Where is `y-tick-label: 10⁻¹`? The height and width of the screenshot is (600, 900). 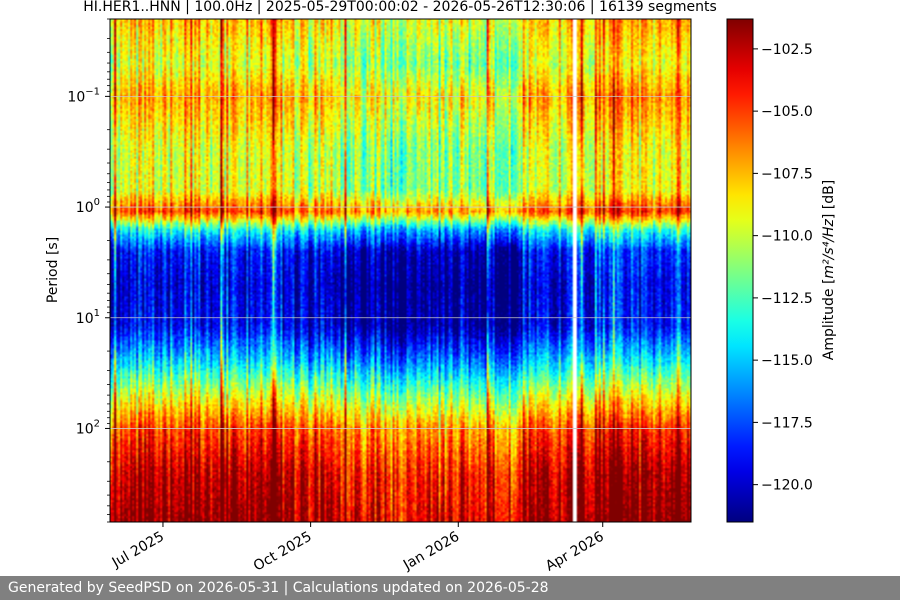
y-tick-label: 10⁻¹ is located at coordinates (83, 95).